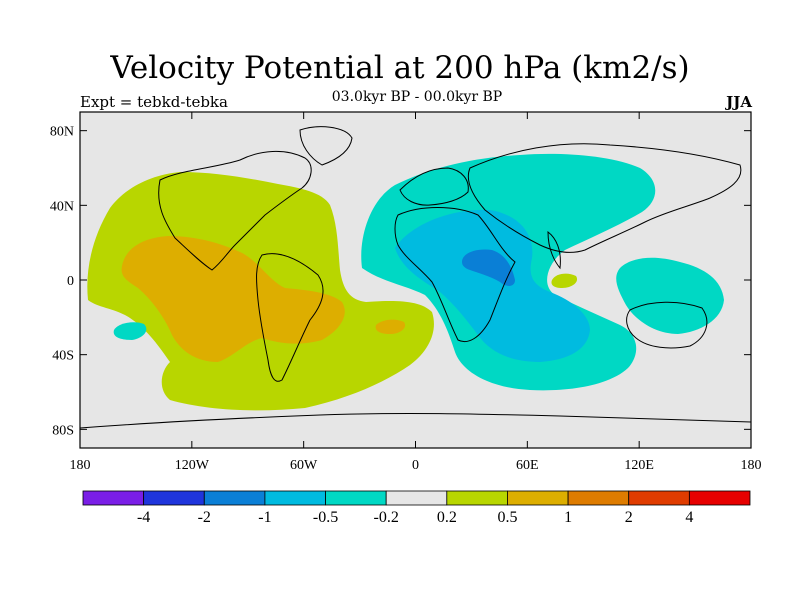 The height and width of the screenshot is (600, 800). I want to click on colorbar-label: -1, so click(264, 517).